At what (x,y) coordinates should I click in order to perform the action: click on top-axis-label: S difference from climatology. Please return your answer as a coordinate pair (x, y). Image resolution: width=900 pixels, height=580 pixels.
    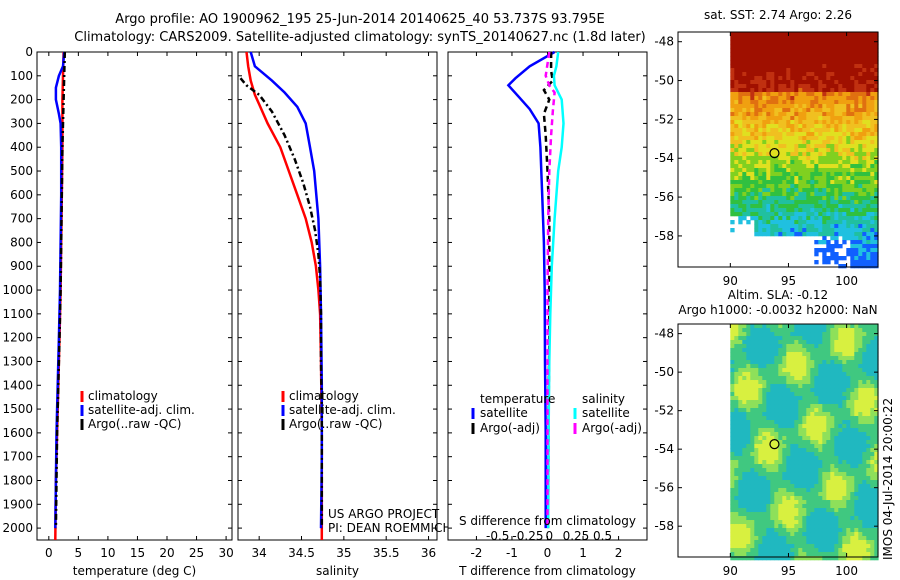
    Looking at the image, I should click on (547, 521).